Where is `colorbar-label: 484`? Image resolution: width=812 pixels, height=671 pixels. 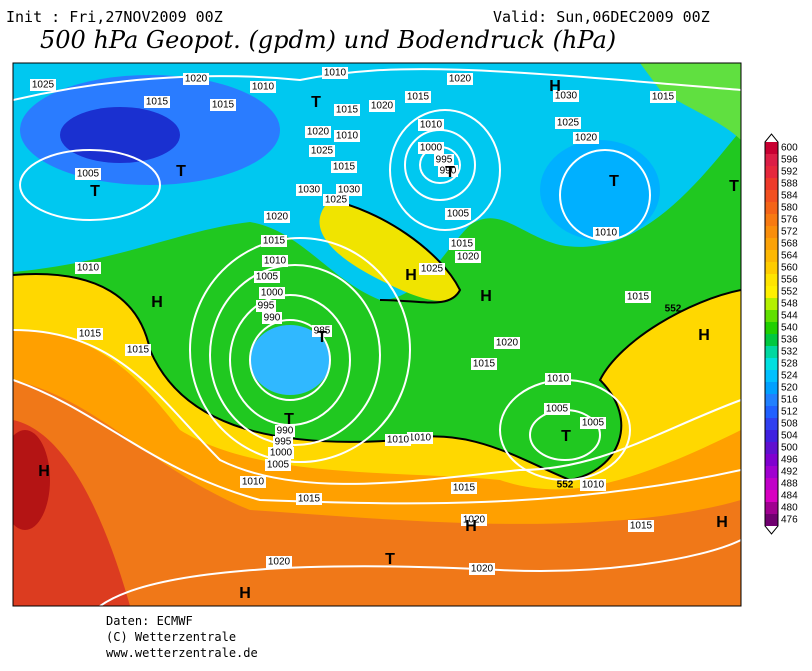
colorbar-label: 484 is located at coordinates (789, 496).